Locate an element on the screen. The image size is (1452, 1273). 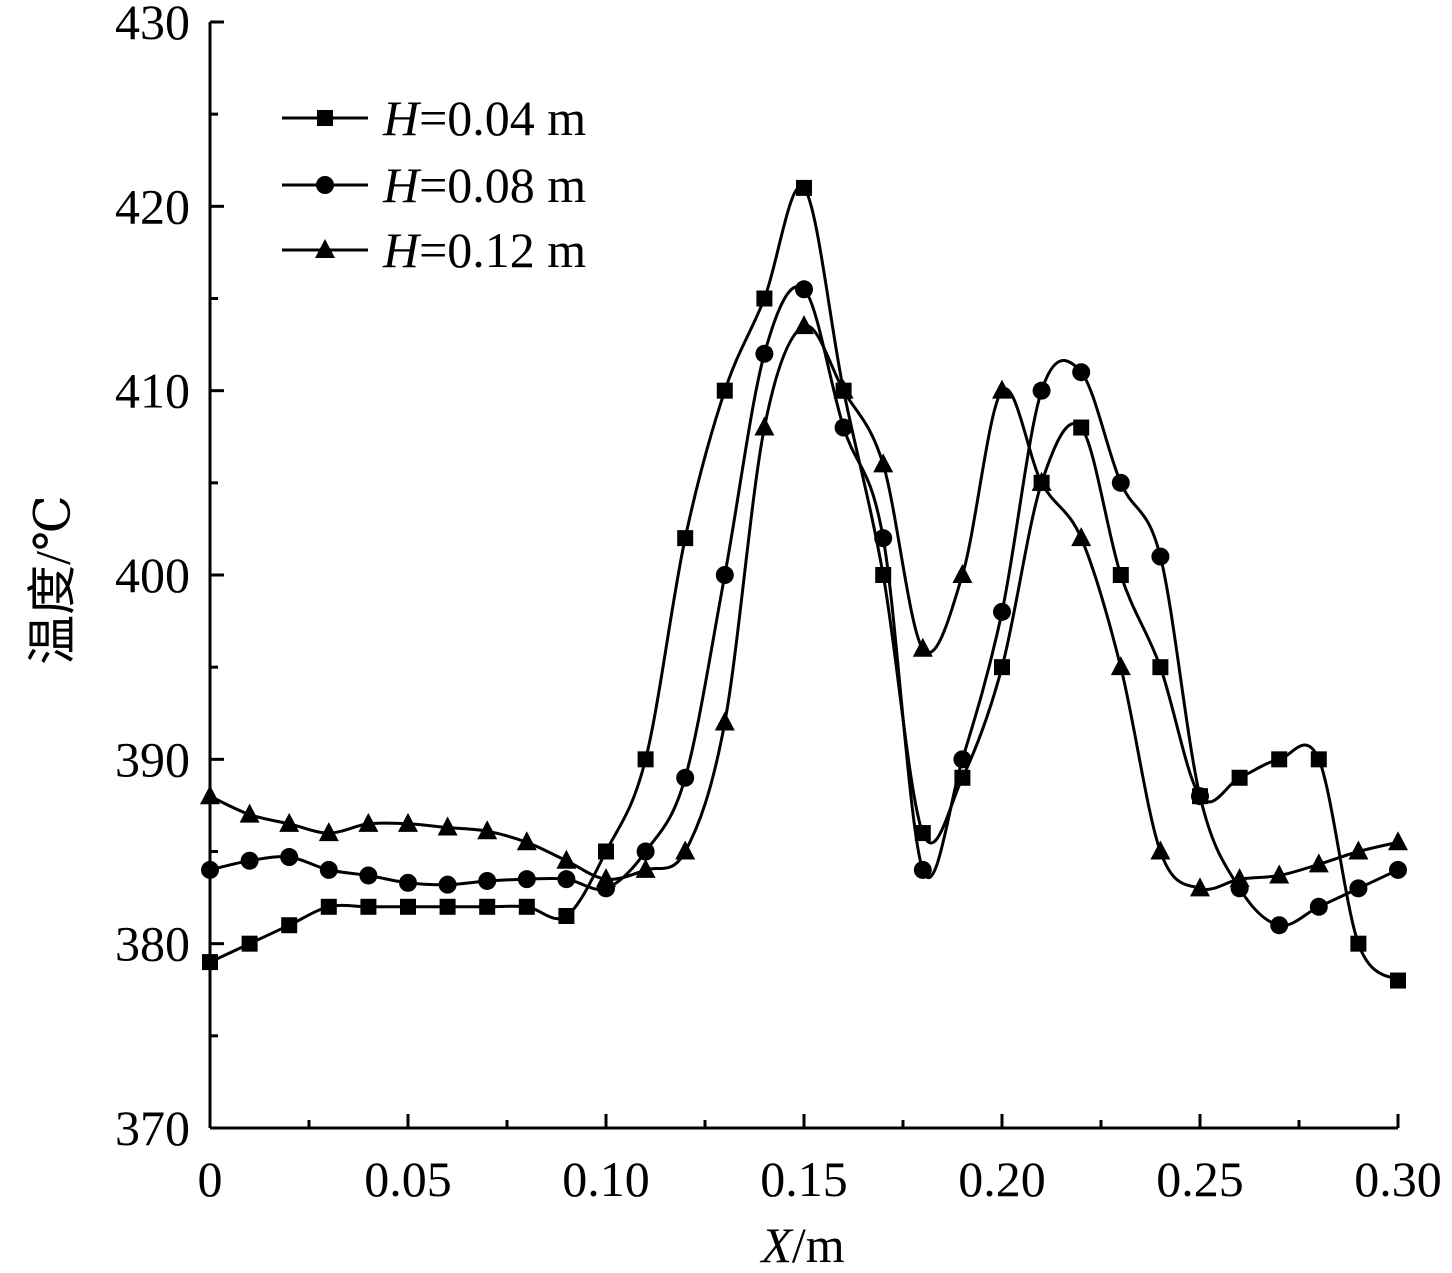
legend-item-2: H=0.08 m is located at coordinates (434, 185).